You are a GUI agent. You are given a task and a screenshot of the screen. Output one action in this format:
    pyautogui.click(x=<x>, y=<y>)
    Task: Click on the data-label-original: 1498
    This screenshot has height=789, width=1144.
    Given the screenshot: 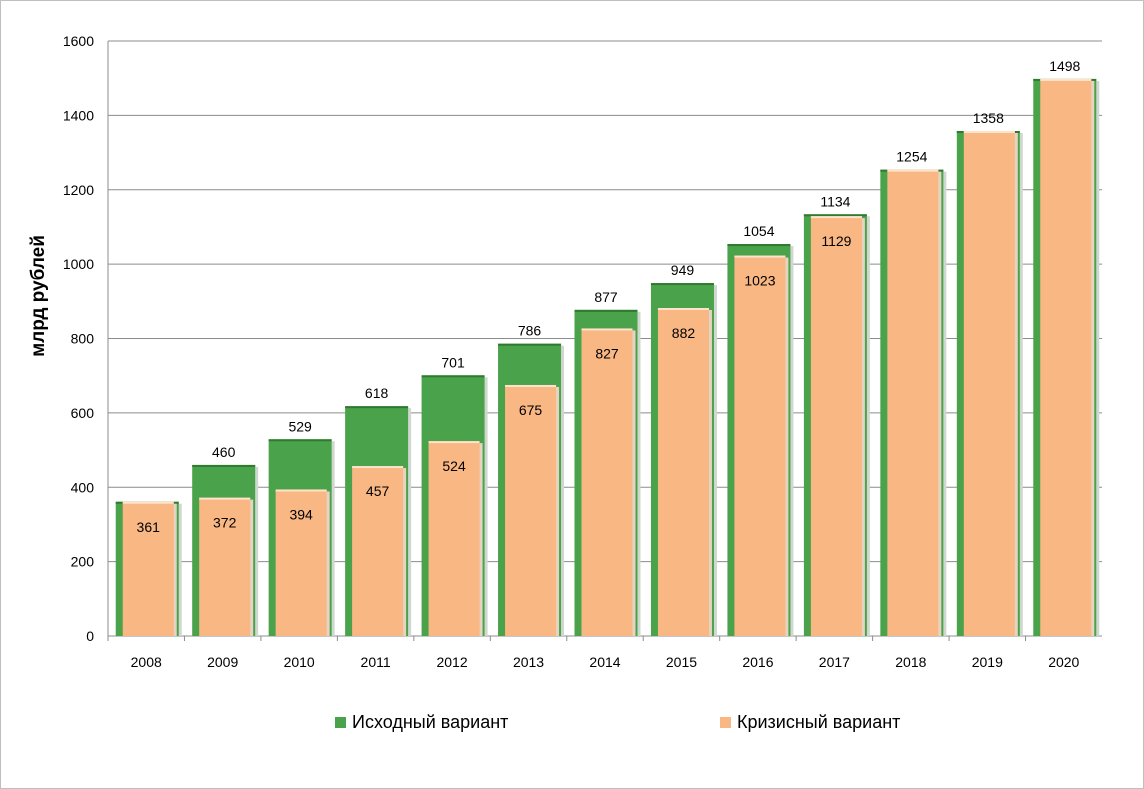 What is the action you would take?
    pyautogui.click(x=1064, y=66)
    